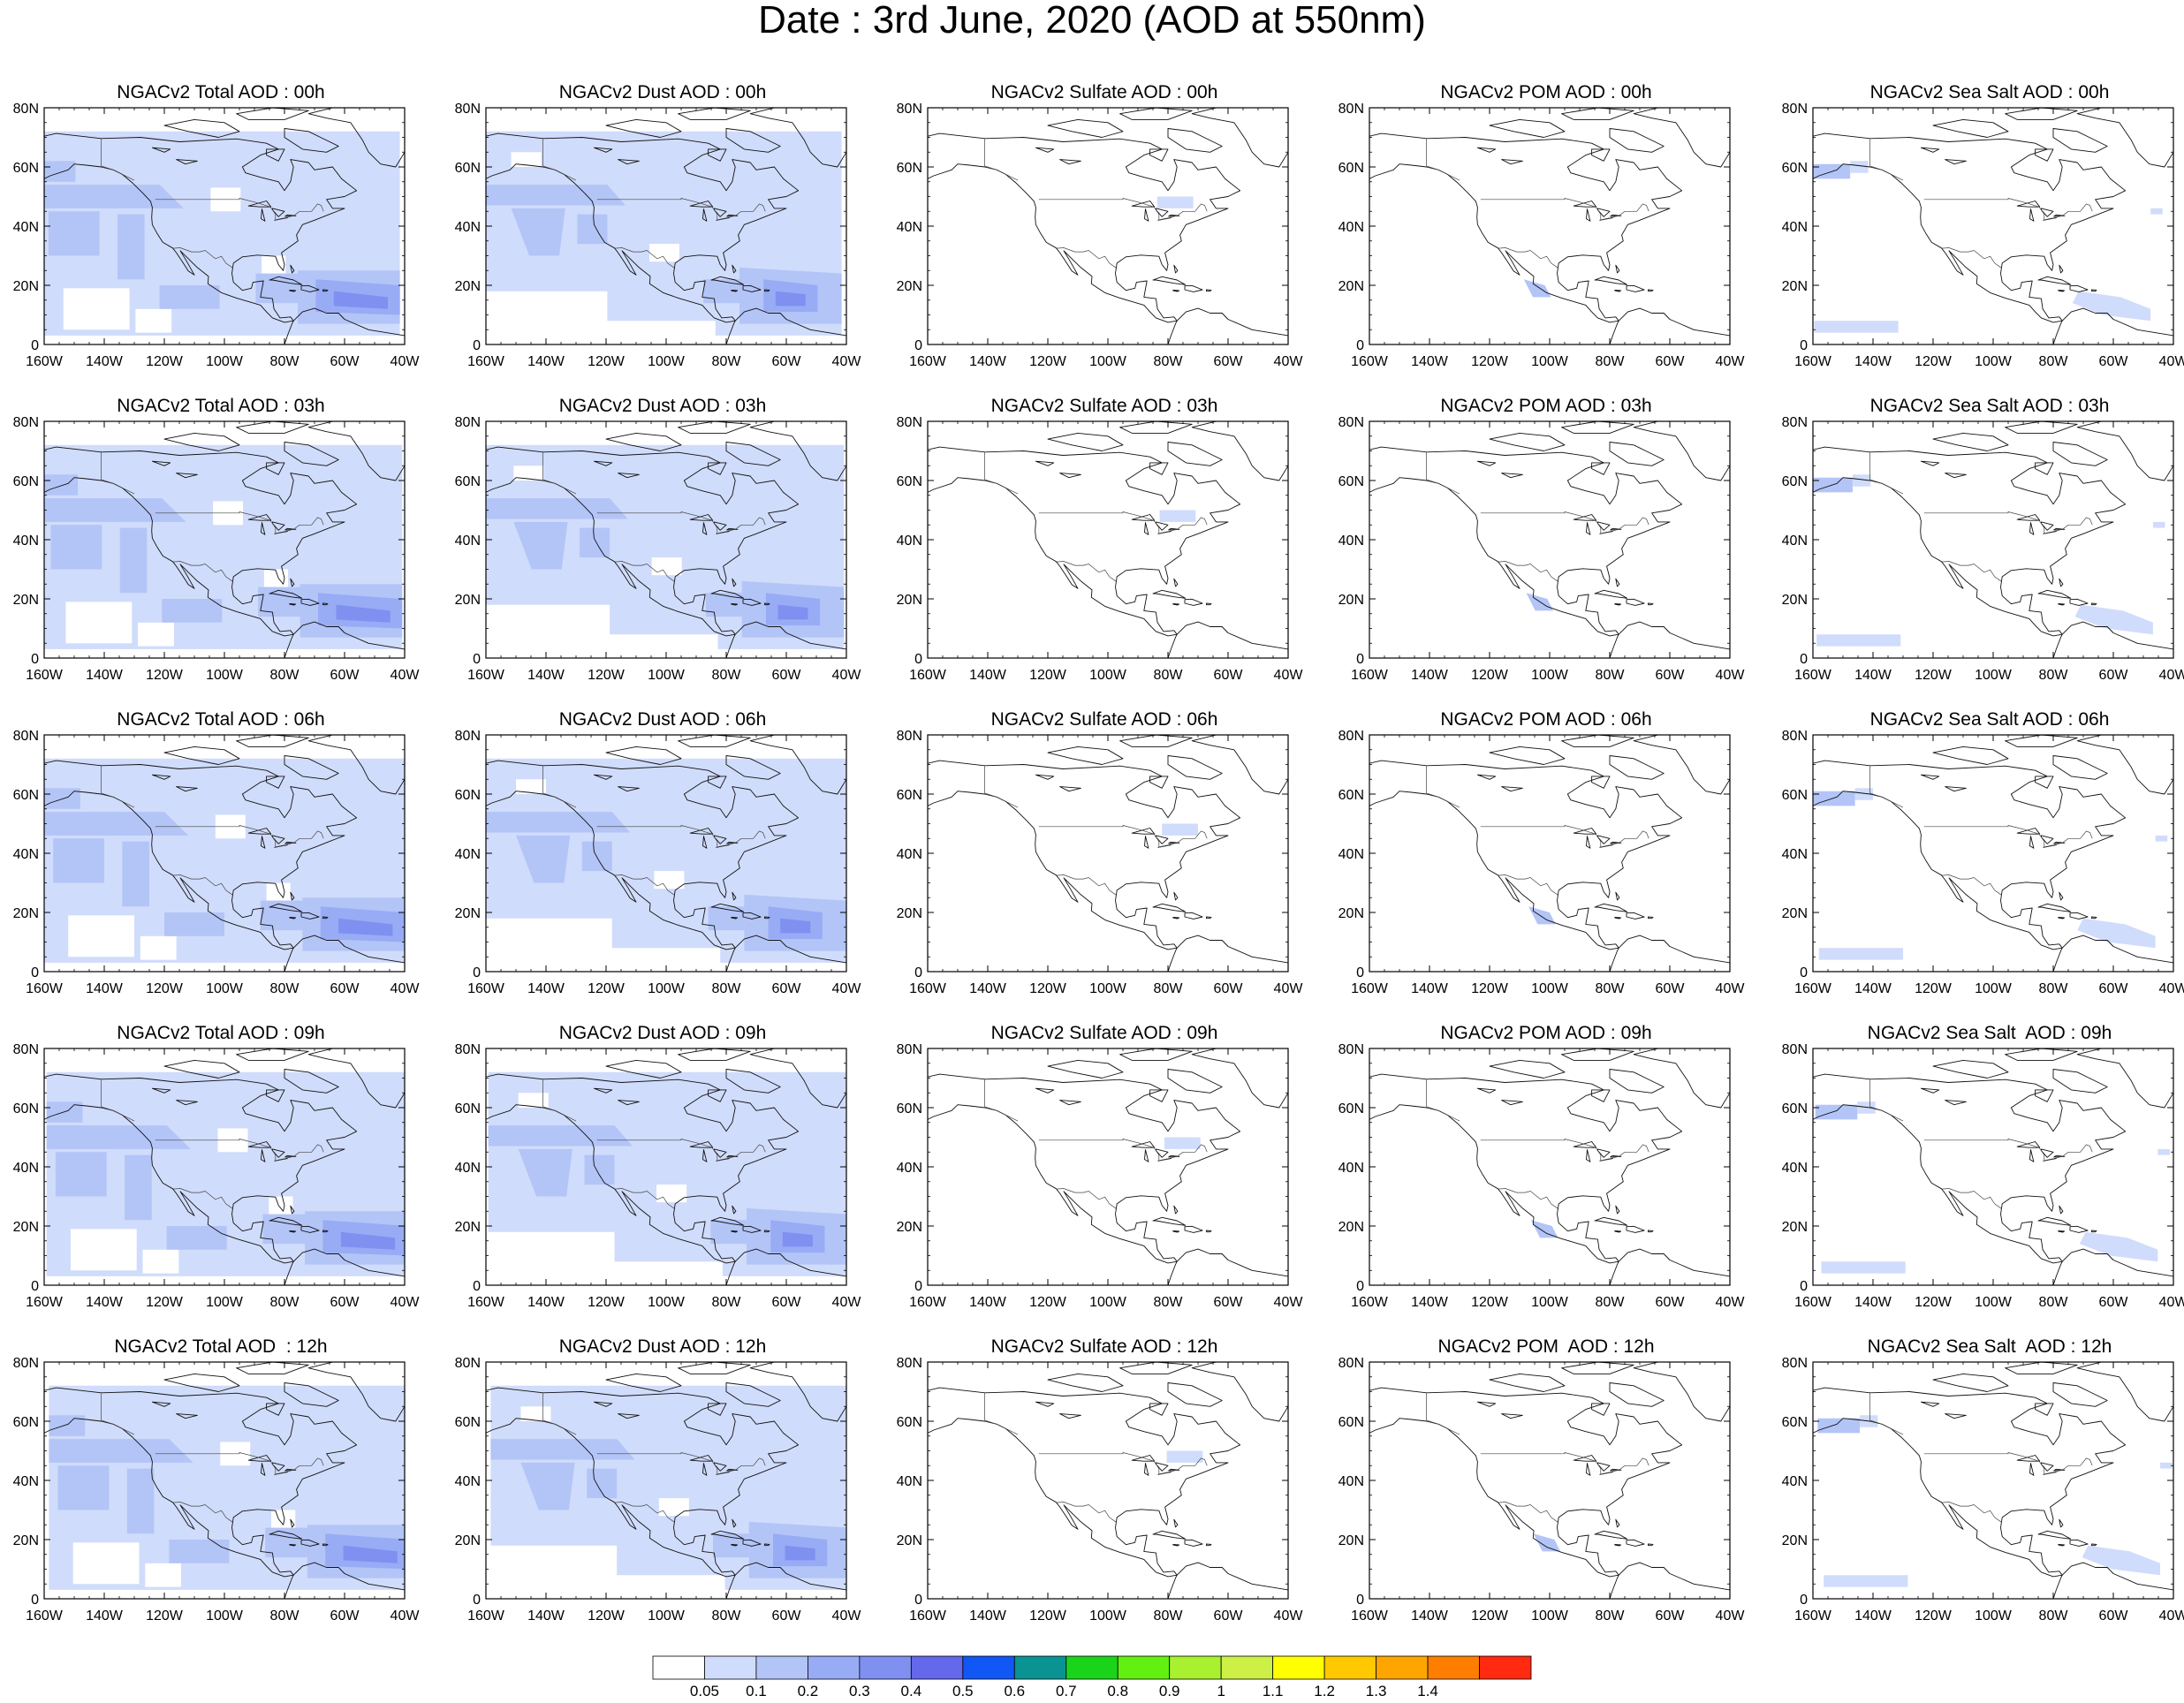 The height and width of the screenshot is (1703, 2184). What do you see at coordinates (704, 1691) in the screenshot?
I see `colorbar-label: 0.05` at bounding box center [704, 1691].